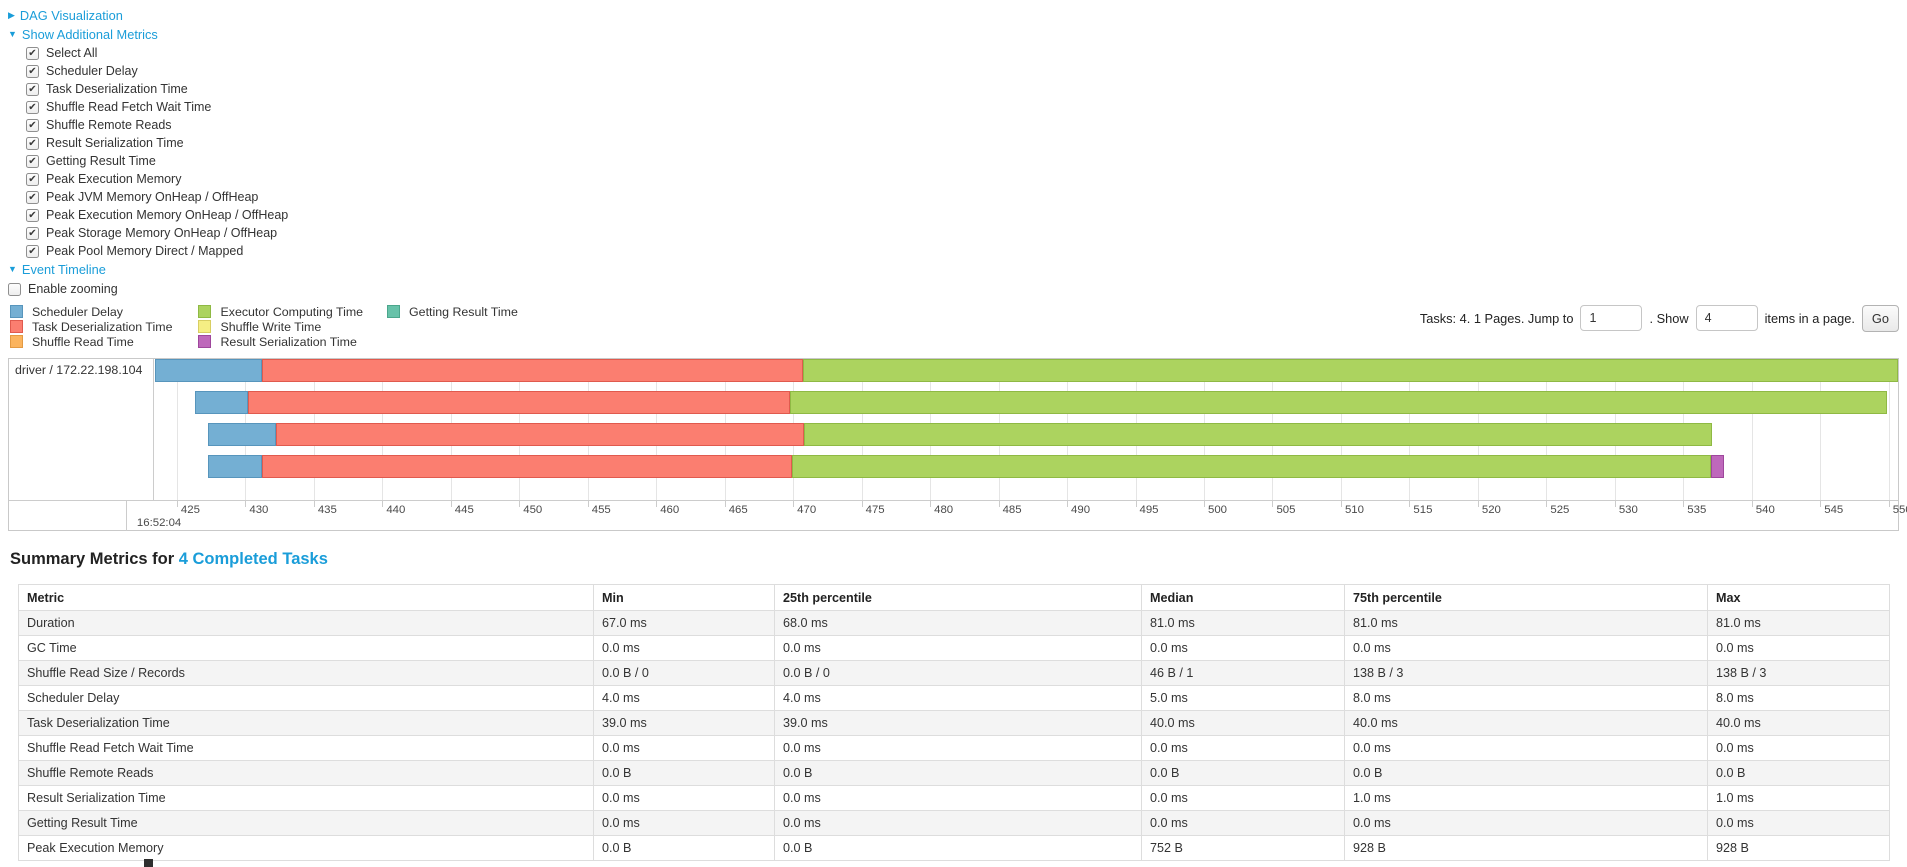 This screenshot has width=1907, height=867. Describe the element at coordinates (91, 341) in the screenshot. I see `legend-item: Shuffle Read Time` at that location.